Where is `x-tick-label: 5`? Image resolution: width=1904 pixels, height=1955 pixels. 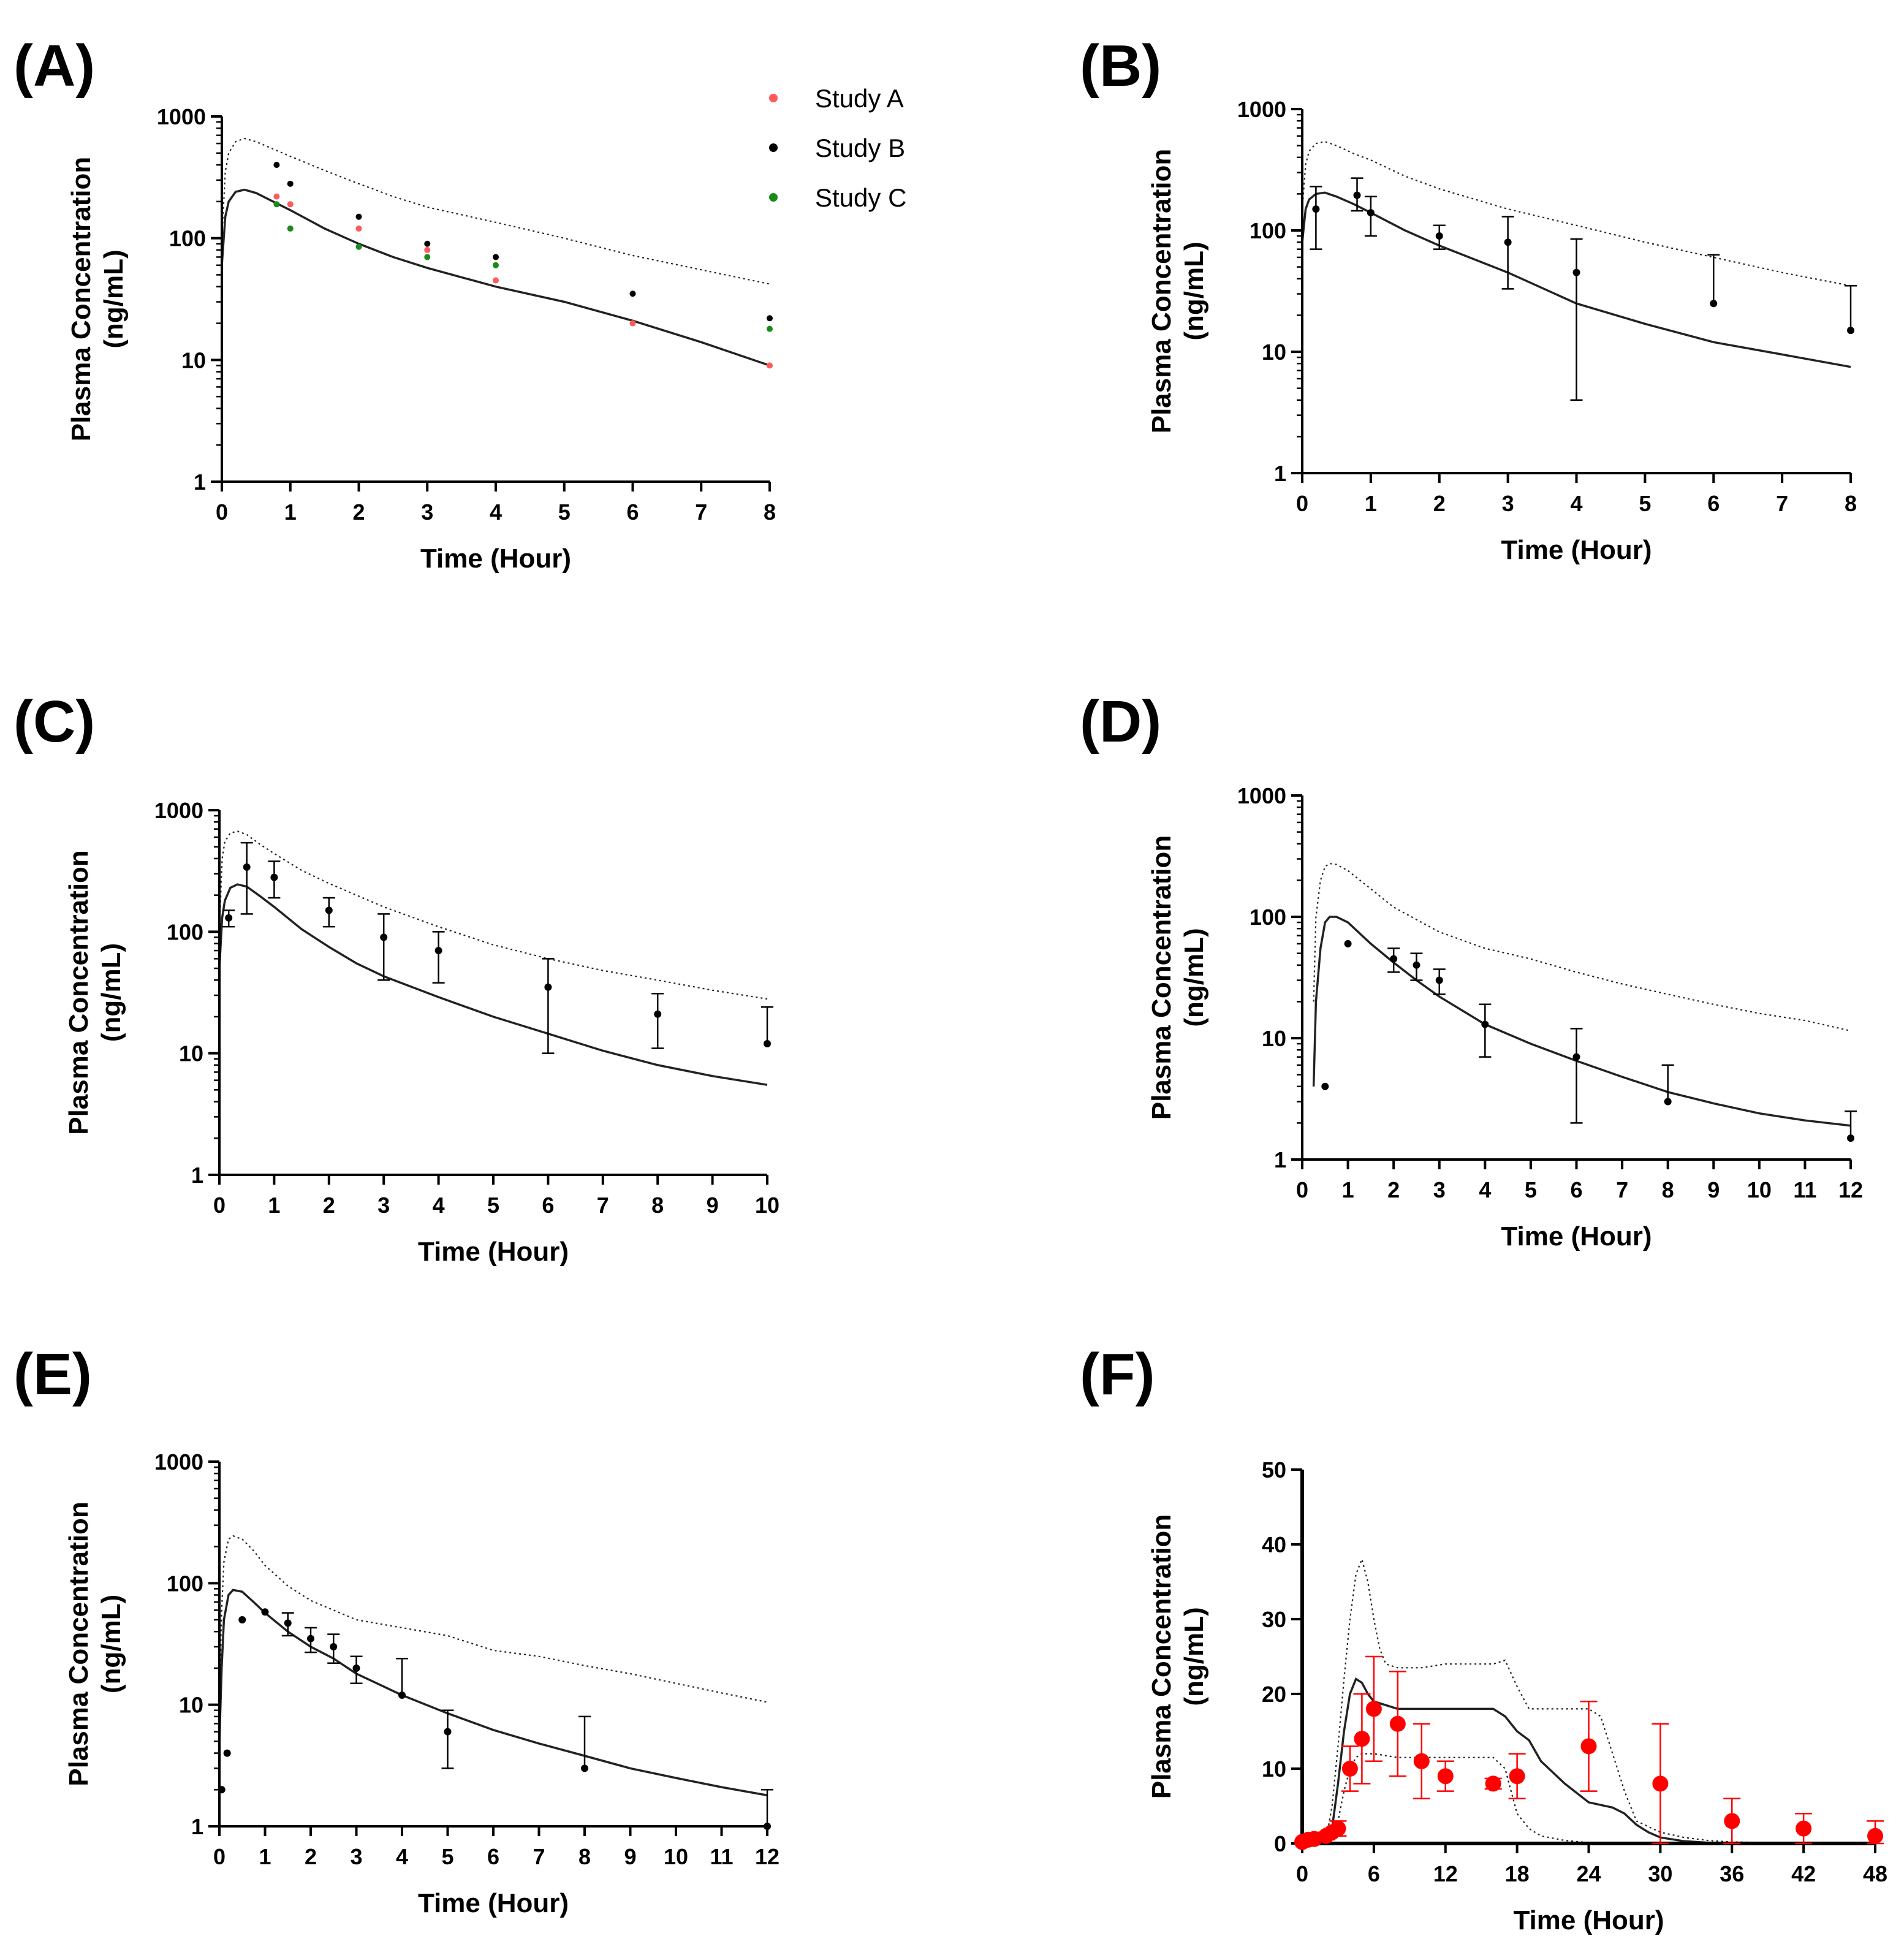
x-tick-label: 5 is located at coordinates (564, 512).